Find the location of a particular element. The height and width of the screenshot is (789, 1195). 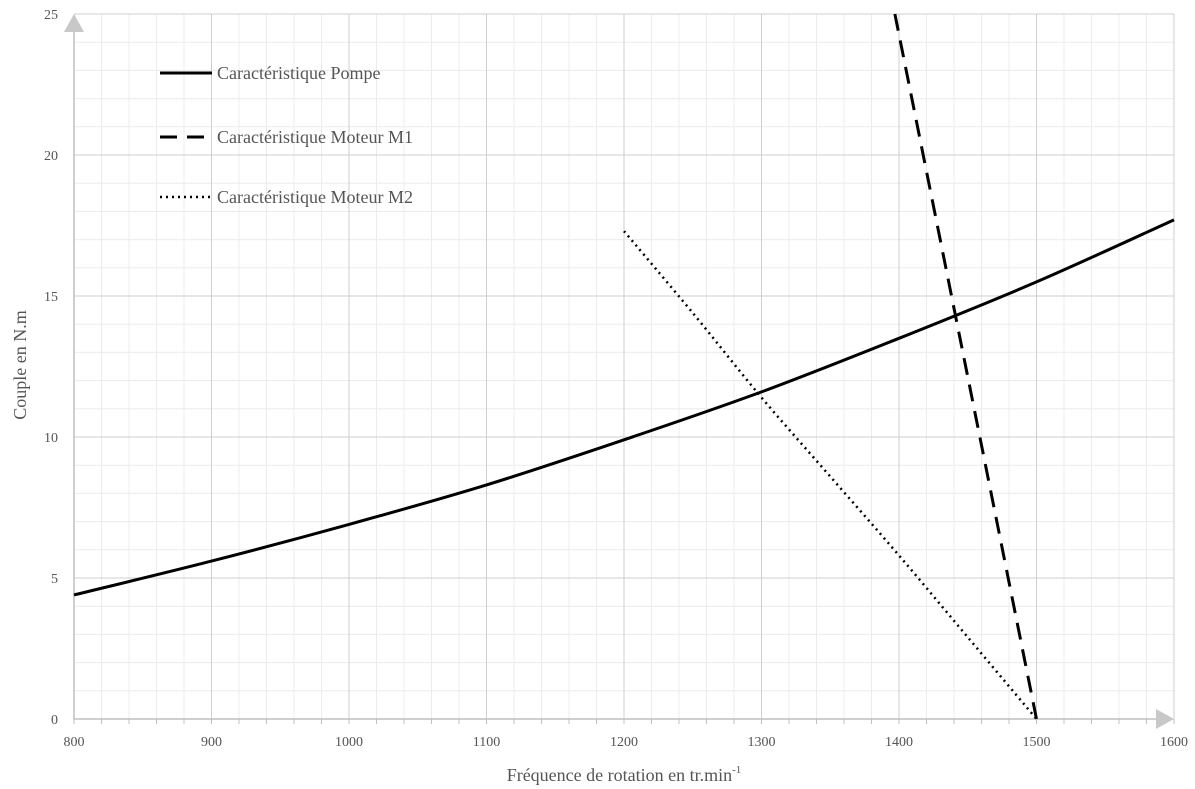

y-tick-label: 20 is located at coordinates (51, 156).